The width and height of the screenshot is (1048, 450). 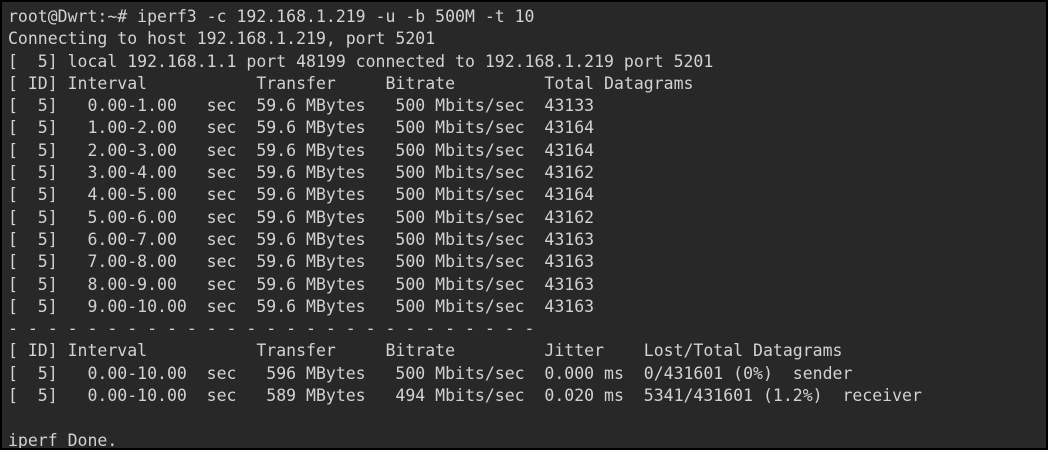 I want to click on blank-line, so click(x=527, y=418).